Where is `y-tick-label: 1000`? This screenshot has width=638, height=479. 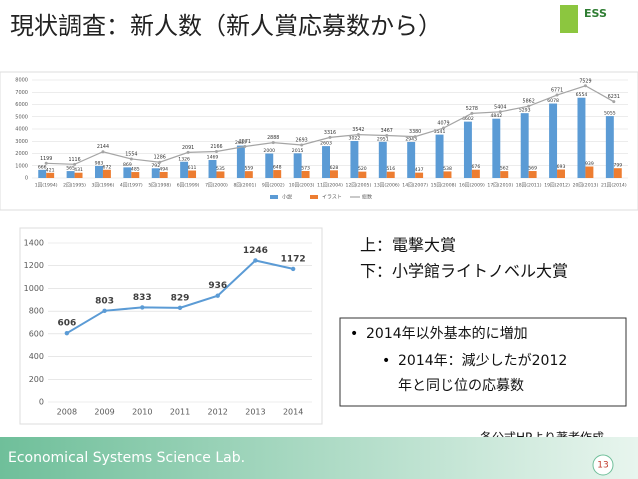 y-tick-label: 1000 is located at coordinates (21, 166).